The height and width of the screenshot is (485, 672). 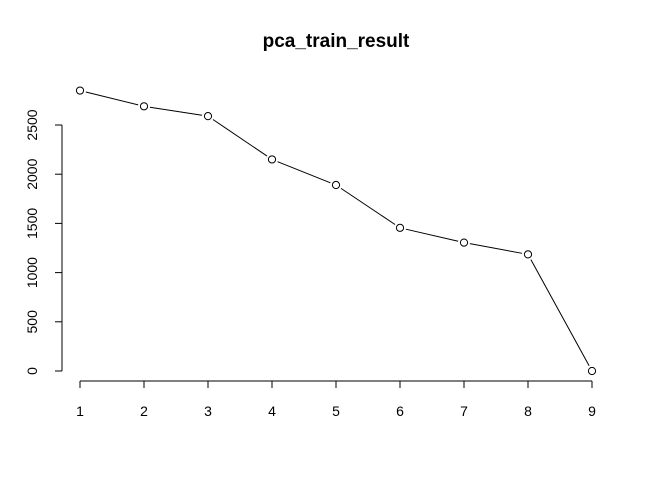 What do you see at coordinates (528, 411) in the screenshot?
I see `x-tick-label: 8` at bounding box center [528, 411].